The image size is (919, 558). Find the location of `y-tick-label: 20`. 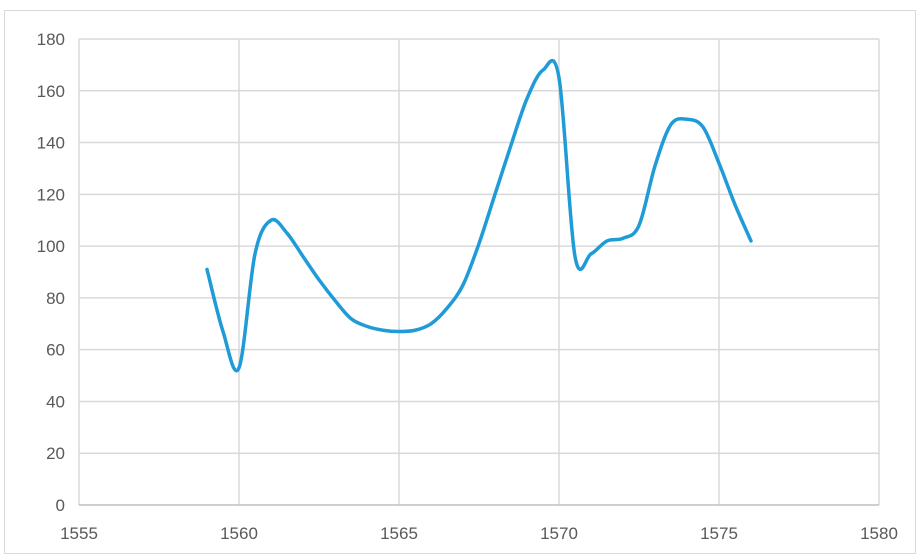

y-tick-label: 20 is located at coordinates (55, 453).